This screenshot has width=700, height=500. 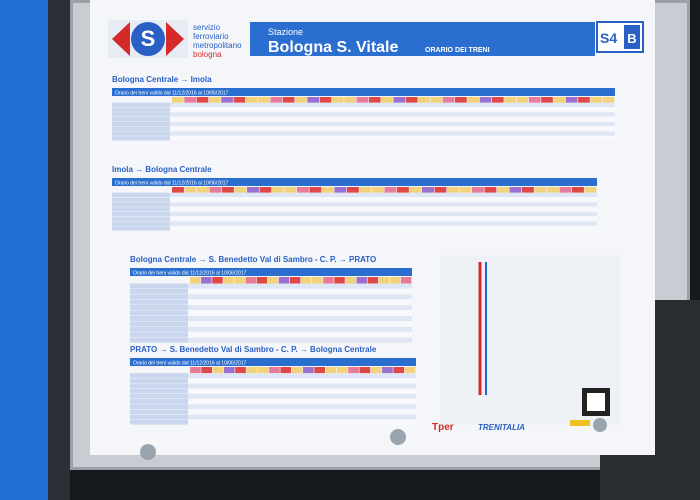 What do you see at coordinates (217, 45) in the screenshot?
I see `brand-line: metropolitano` at bounding box center [217, 45].